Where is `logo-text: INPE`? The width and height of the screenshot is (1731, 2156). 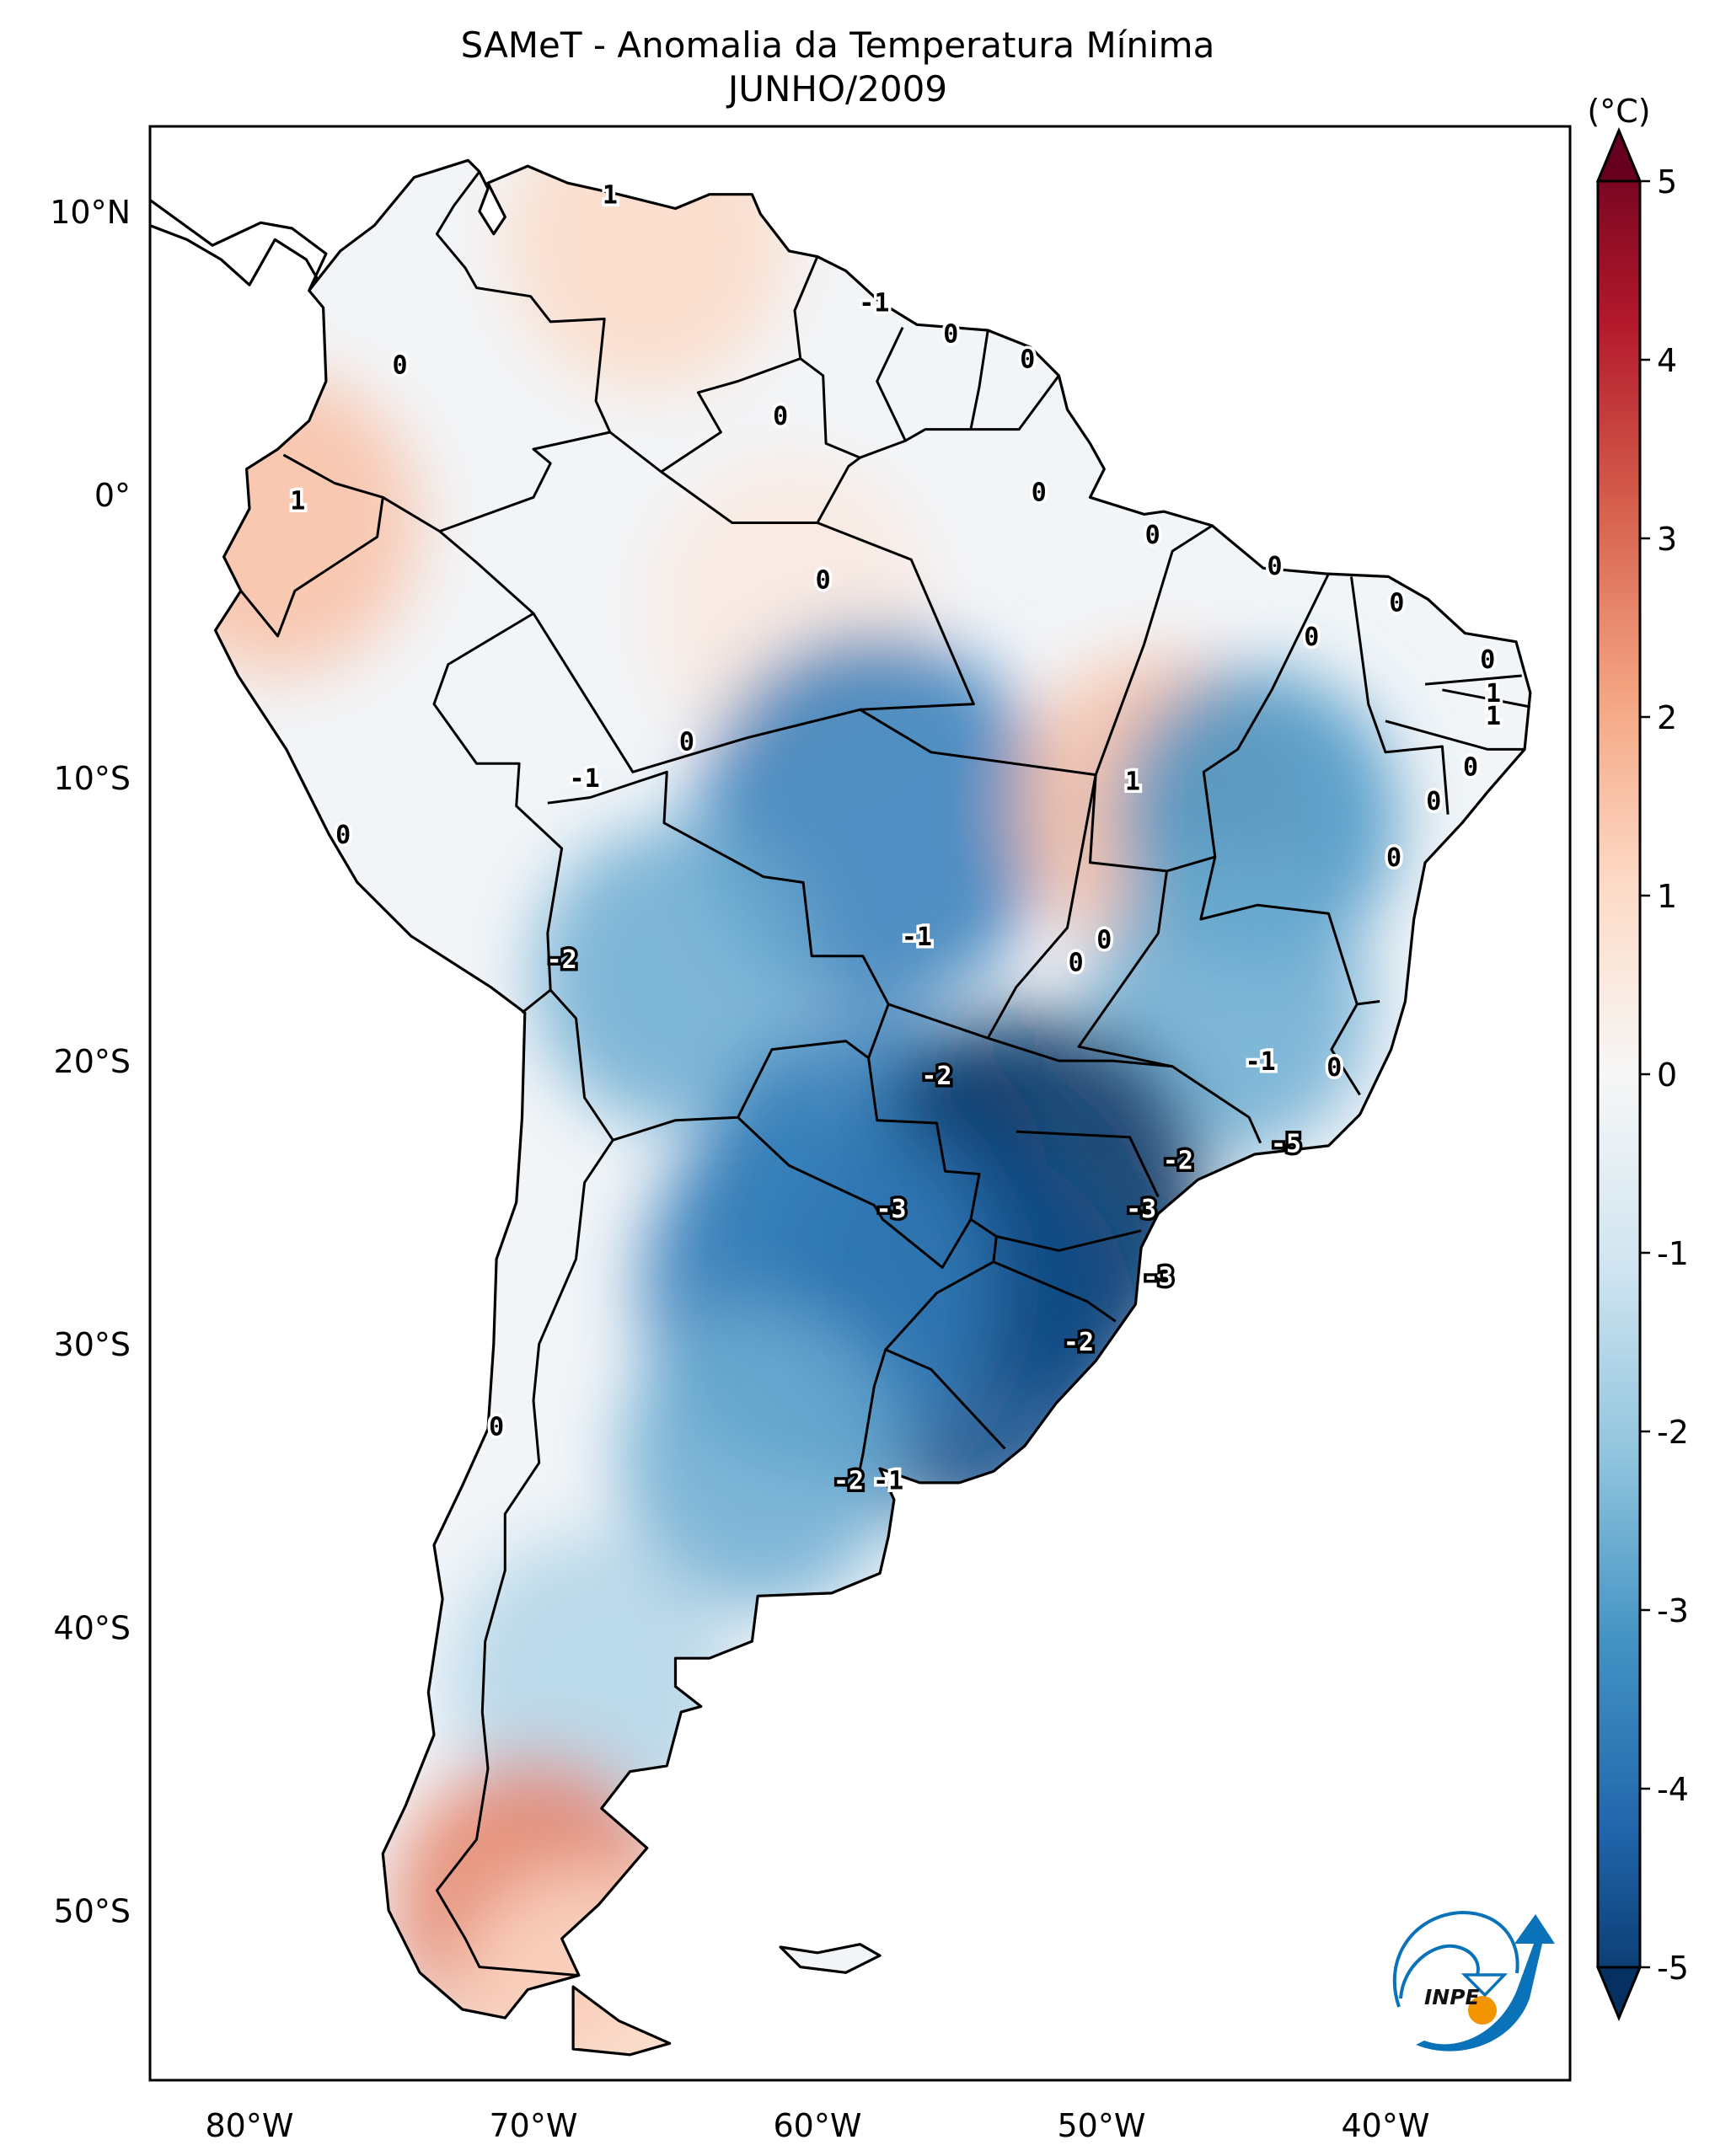 logo-text: INPE is located at coordinates (1452, 1997).